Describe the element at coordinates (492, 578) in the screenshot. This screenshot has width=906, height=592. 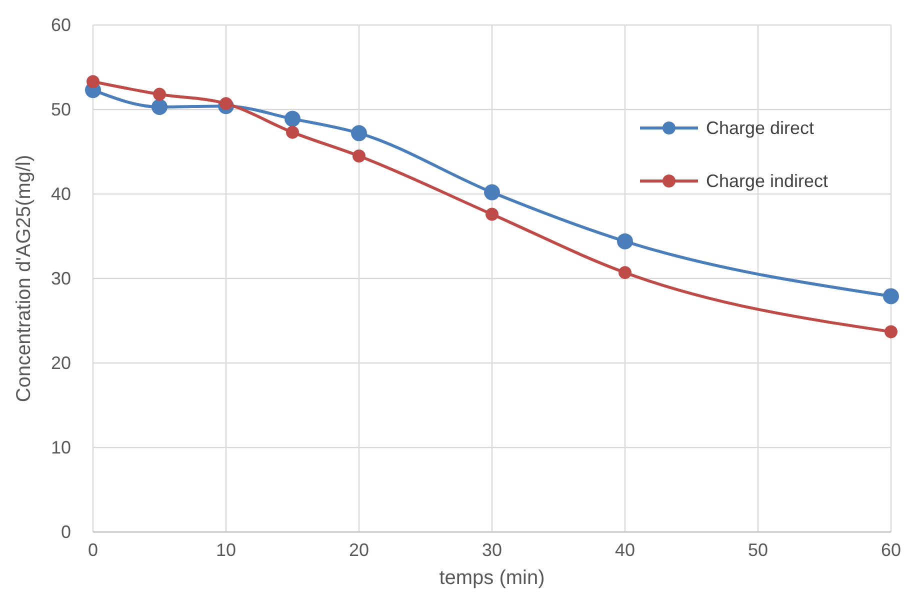
I see `x-axis-title: temps (min)` at that location.